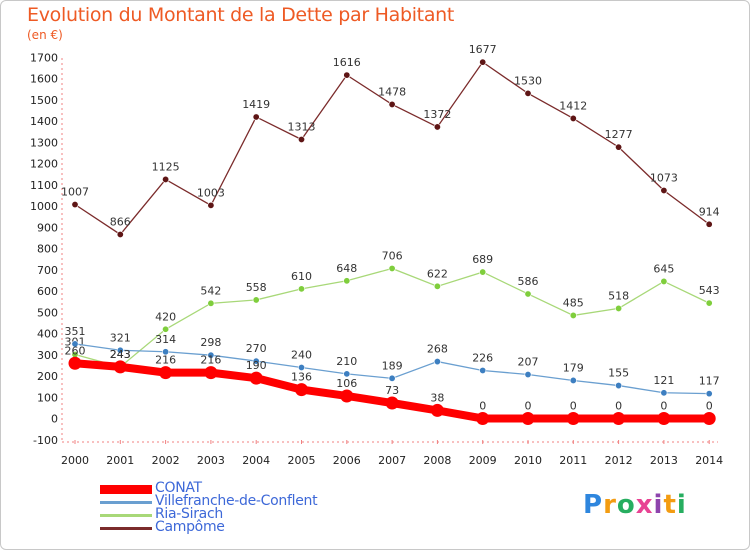  What do you see at coordinates (256, 460) in the screenshot?
I see `x-tick-label: 2004` at bounding box center [256, 460].